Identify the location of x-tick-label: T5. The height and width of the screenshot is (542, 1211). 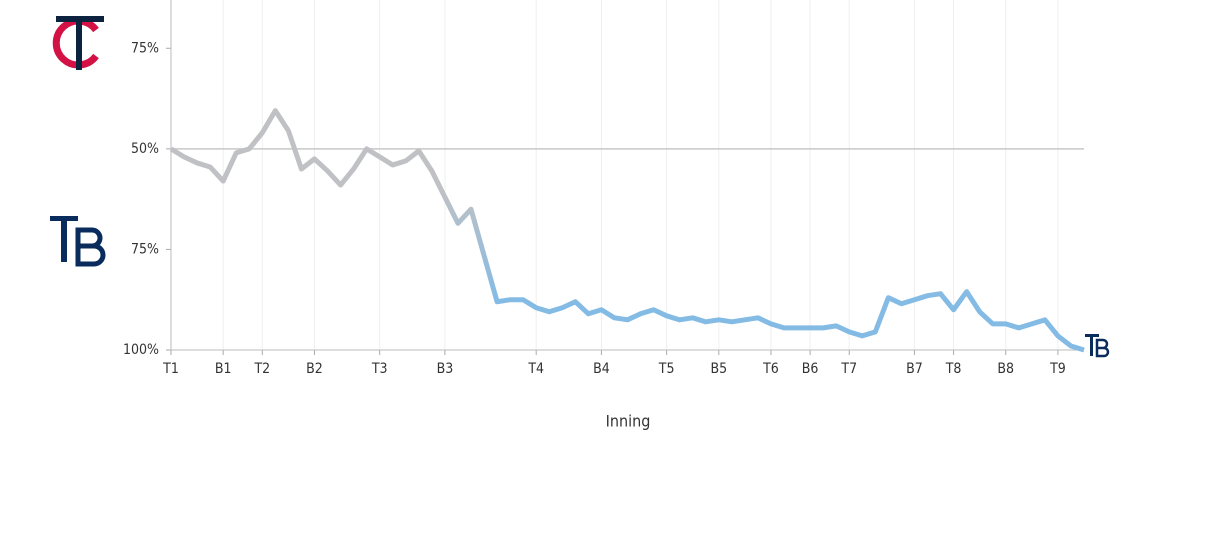
(666, 369).